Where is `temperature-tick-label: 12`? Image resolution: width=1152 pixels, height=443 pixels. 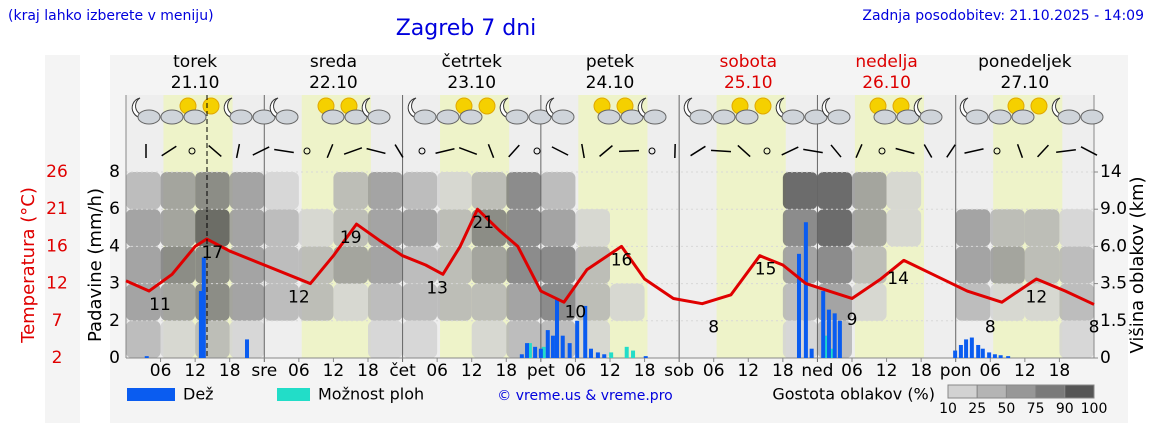 temperature-tick-label: 12 is located at coordinates (57, 284).